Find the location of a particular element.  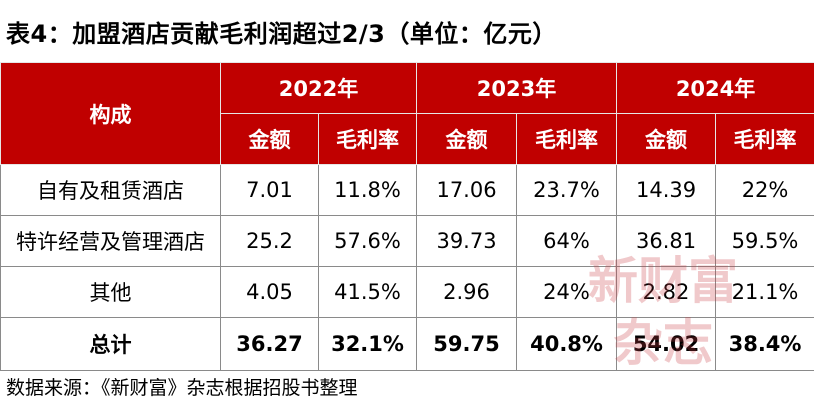

table-row: 其他 4.05 41.5% 2.96 24% 2.82 21.1% is located at coordinates (407, 292).